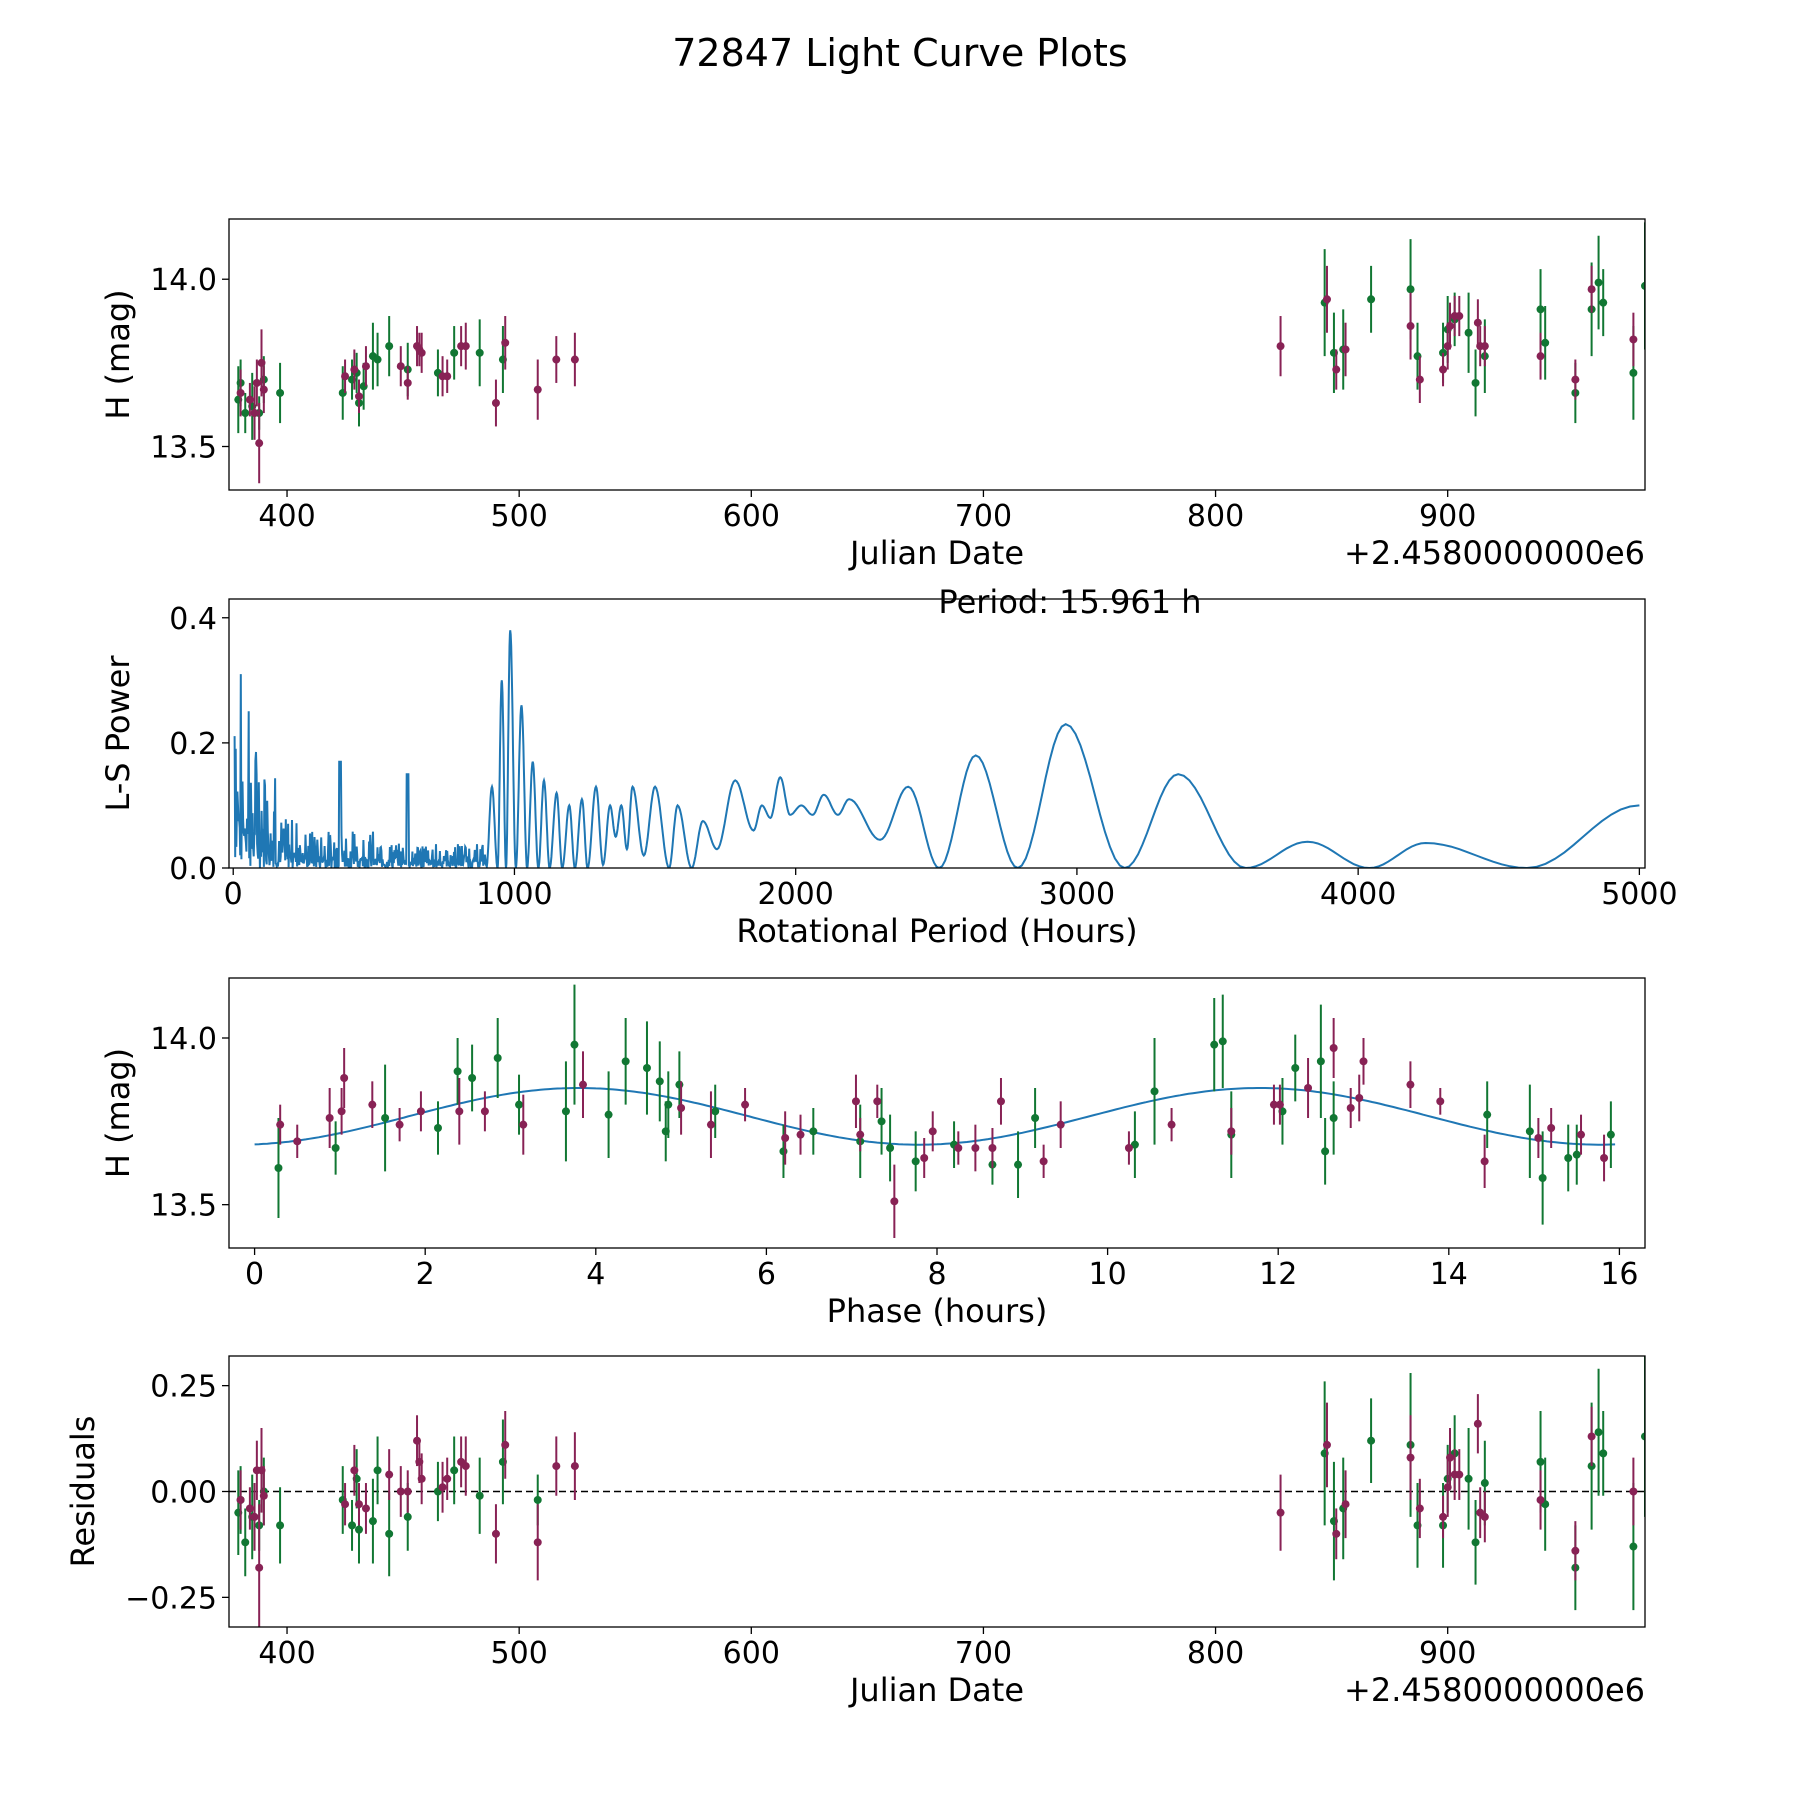  I want to click on x-tick-label: 6, so click(766, 1274).